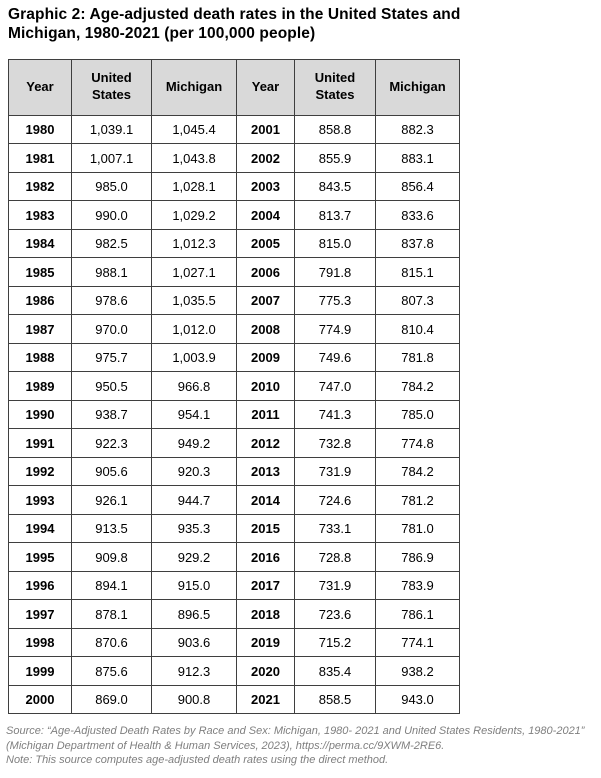 The width and height of the screenshot is (601, 778). Describe the element at coordinates (111, 87) in the screenshot. I see `header-united-states-left: United States` at that location.